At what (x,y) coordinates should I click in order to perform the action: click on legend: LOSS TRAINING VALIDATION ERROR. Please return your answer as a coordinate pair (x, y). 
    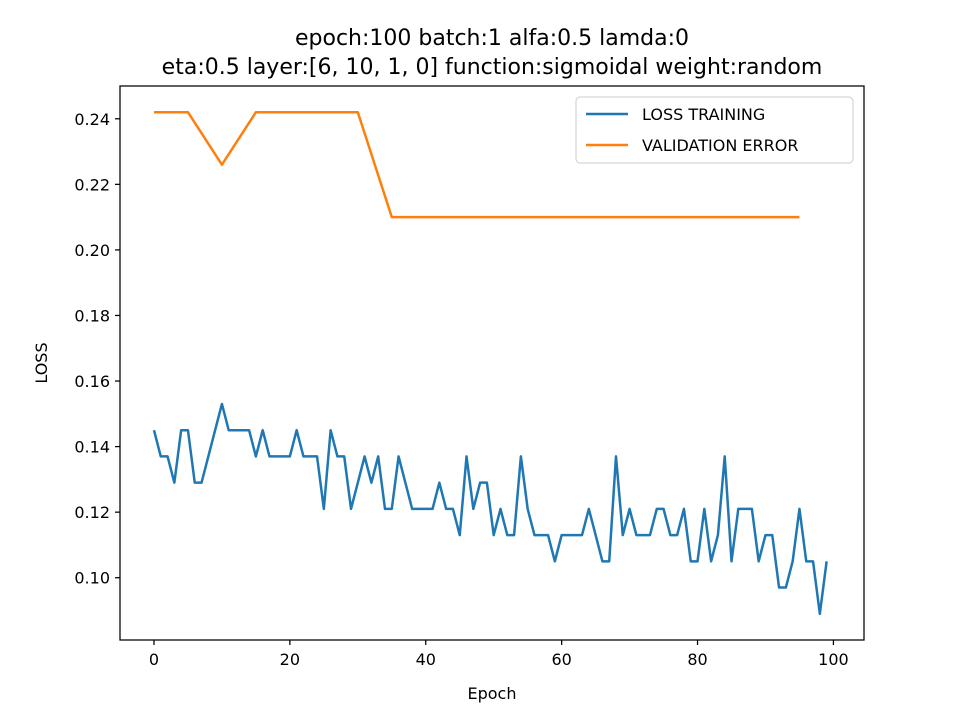
    Looking at the image, I should click on (714, 130).